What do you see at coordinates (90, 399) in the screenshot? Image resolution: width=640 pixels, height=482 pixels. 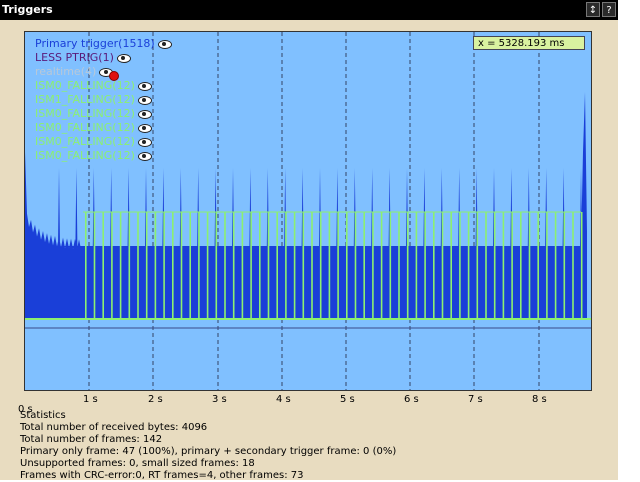 I see `x-tick-label: 1 s` at bounding box center [90, 399].